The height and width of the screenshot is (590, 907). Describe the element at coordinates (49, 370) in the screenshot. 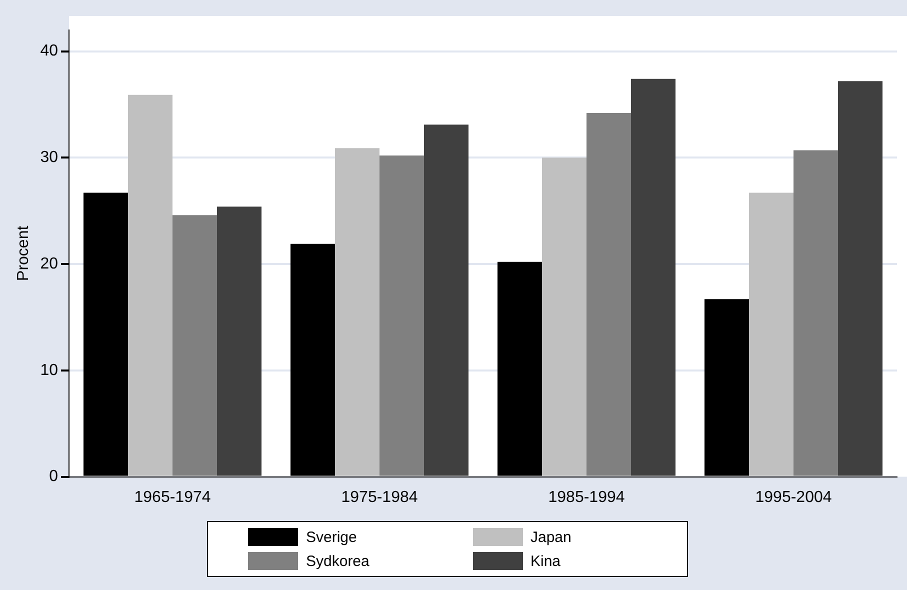

I see `y-tick-label: 10` at that location.